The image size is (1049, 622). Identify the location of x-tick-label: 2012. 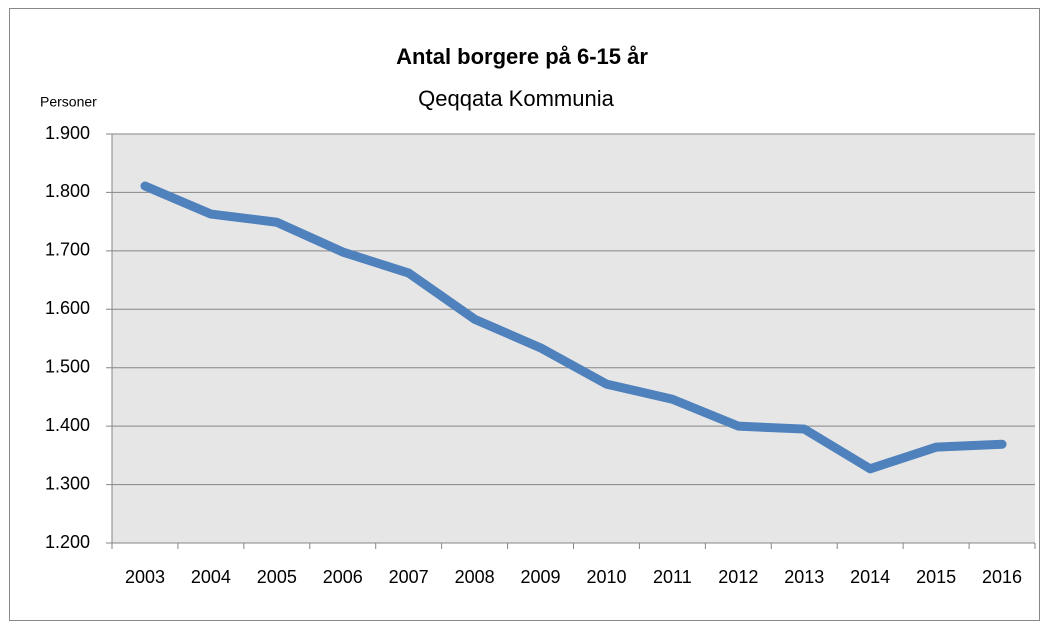
(738, 577).